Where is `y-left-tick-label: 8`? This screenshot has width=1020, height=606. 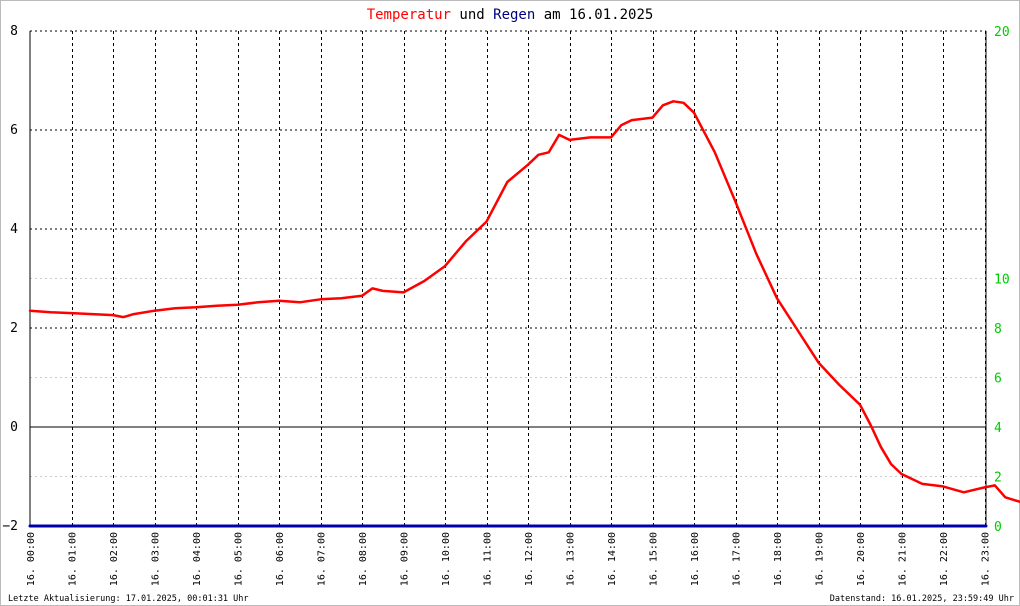
y-left-tick-label: 8 is located at coordinates (14, 31).